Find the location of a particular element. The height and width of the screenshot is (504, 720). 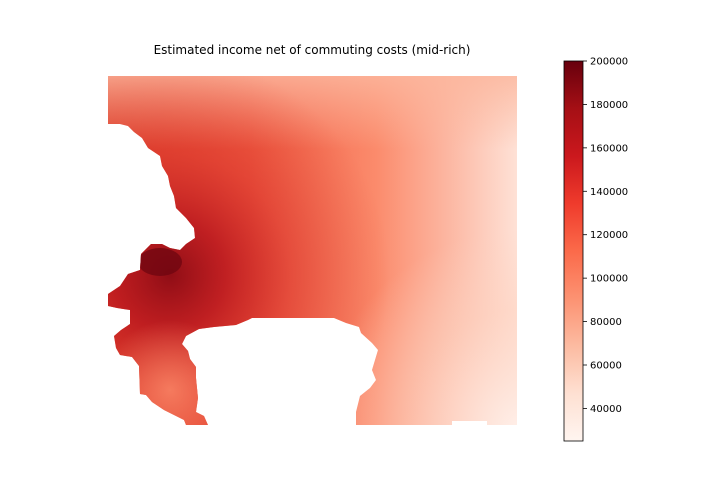

colorbar-tick-label: 100000 is located at coordinates (609, 279).